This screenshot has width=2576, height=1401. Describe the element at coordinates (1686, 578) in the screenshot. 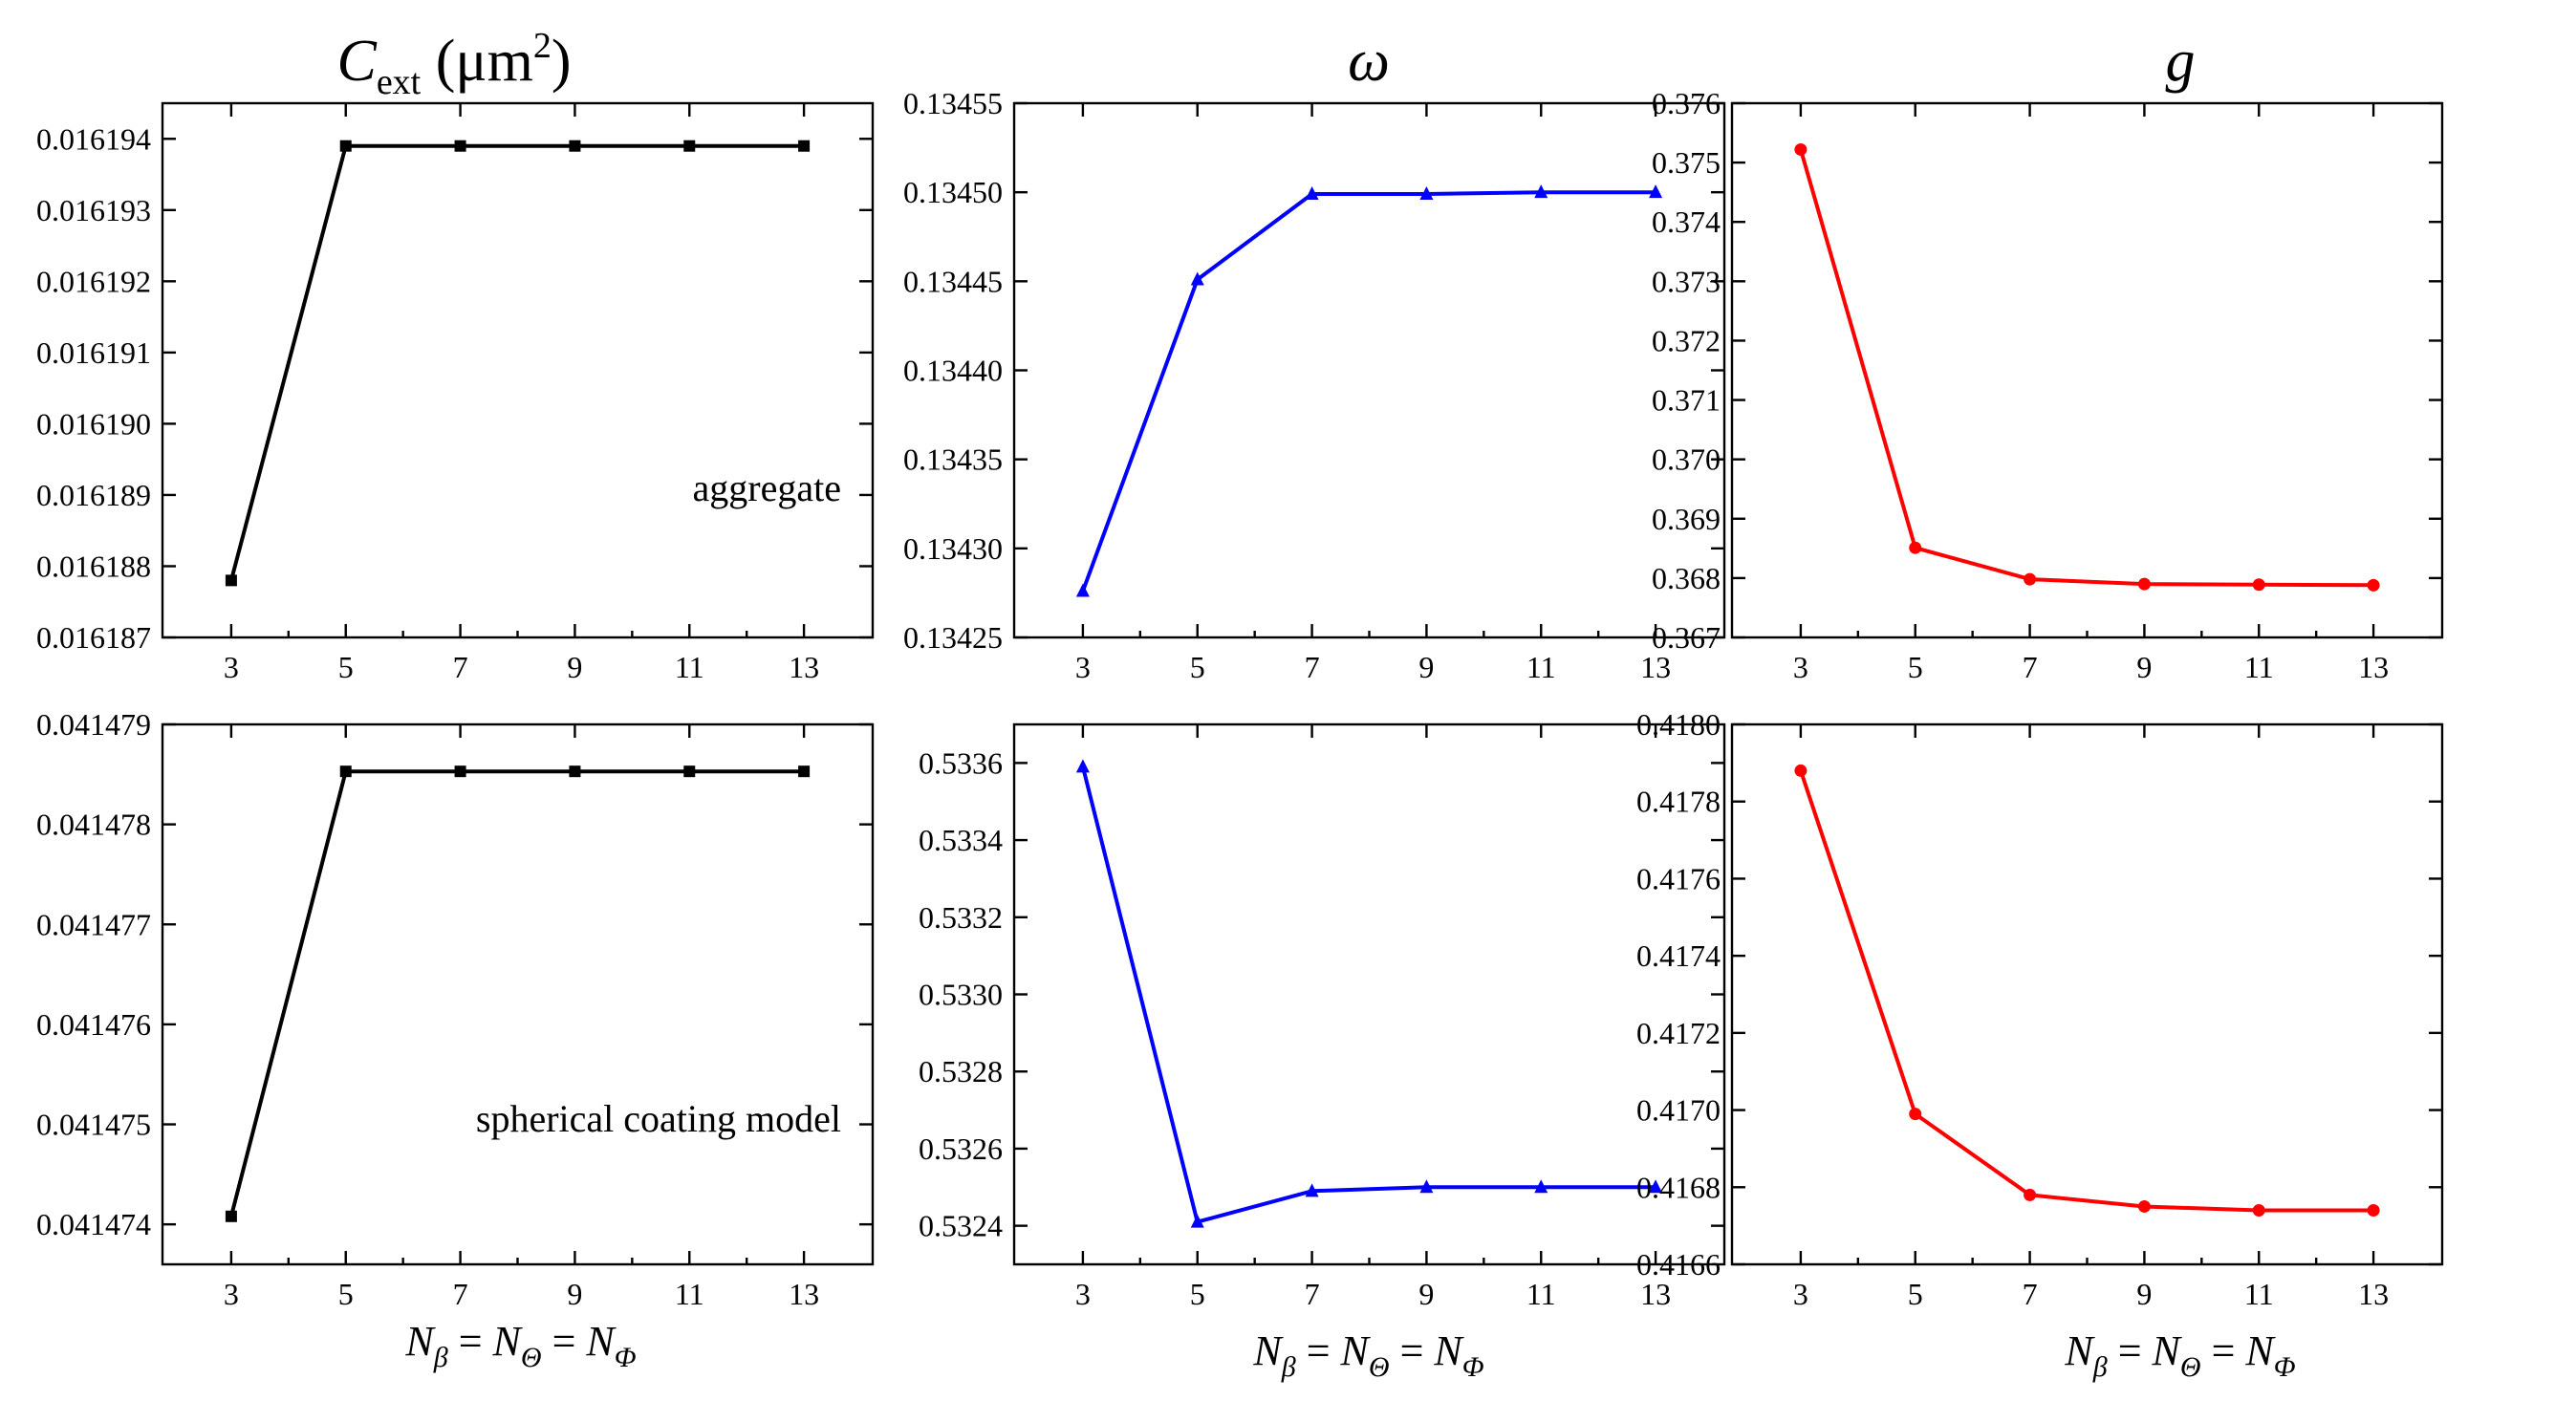

I see `y-tick-label: 0.368` at that location.